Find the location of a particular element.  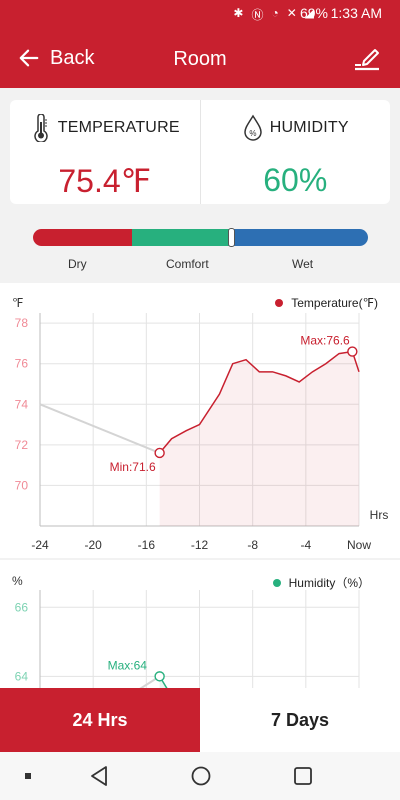

tab-7-days: 7 Days is located at coordinates (300, 720).